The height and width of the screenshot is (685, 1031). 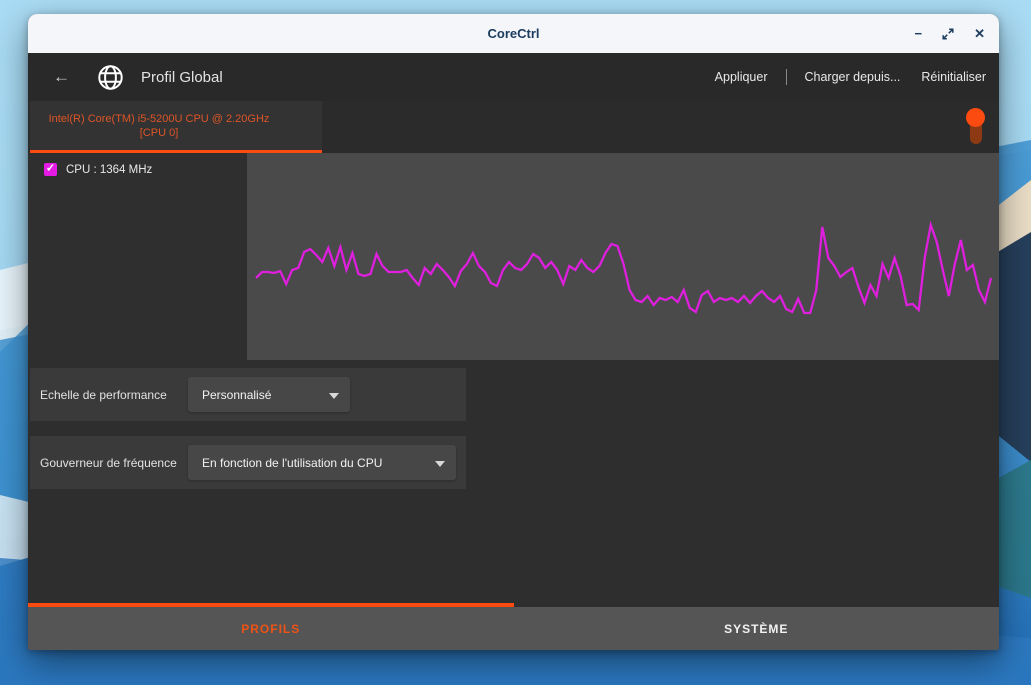 I want to click on checkmark-icon: ✓, so click(x=50, y=168).